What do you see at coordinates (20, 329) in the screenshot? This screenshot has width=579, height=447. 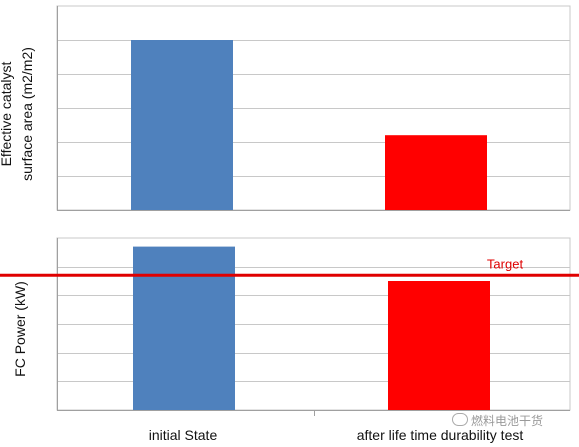 I see `bottom-y-axis-label: FC Power (kW)` at bounding box center [20, 329].